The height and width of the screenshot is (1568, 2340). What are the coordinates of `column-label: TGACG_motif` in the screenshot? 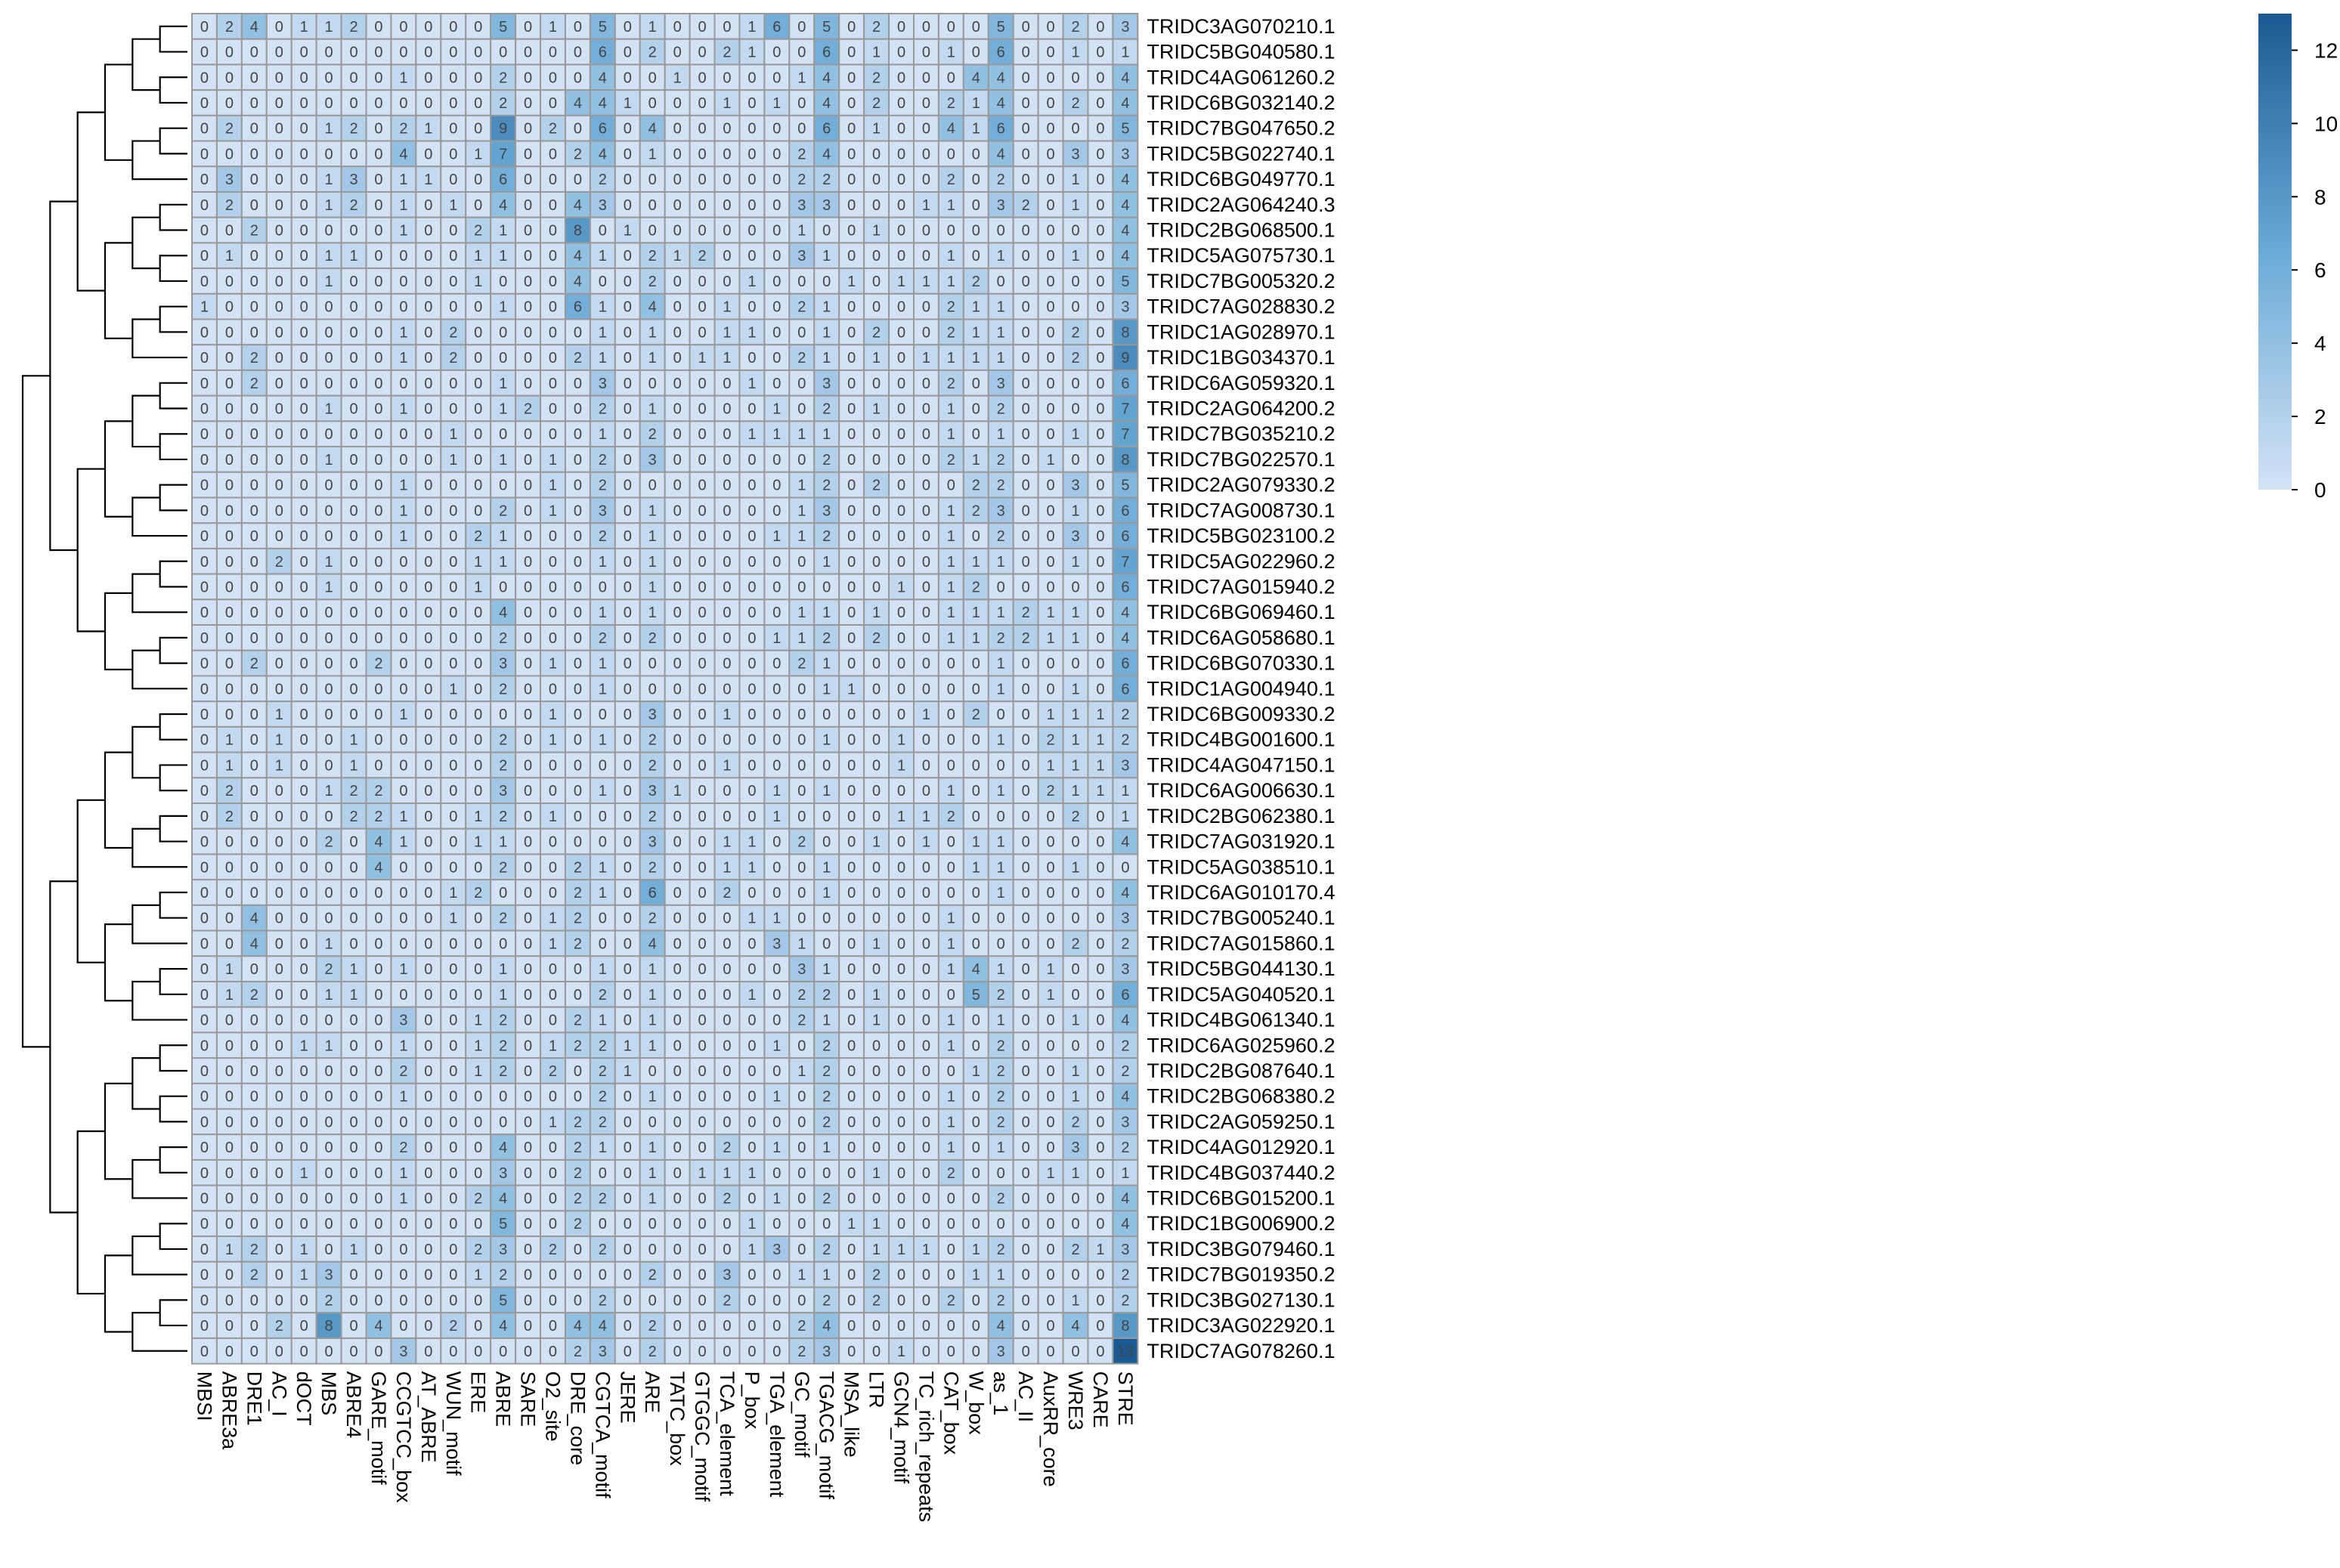 It's located at (827, 1436).